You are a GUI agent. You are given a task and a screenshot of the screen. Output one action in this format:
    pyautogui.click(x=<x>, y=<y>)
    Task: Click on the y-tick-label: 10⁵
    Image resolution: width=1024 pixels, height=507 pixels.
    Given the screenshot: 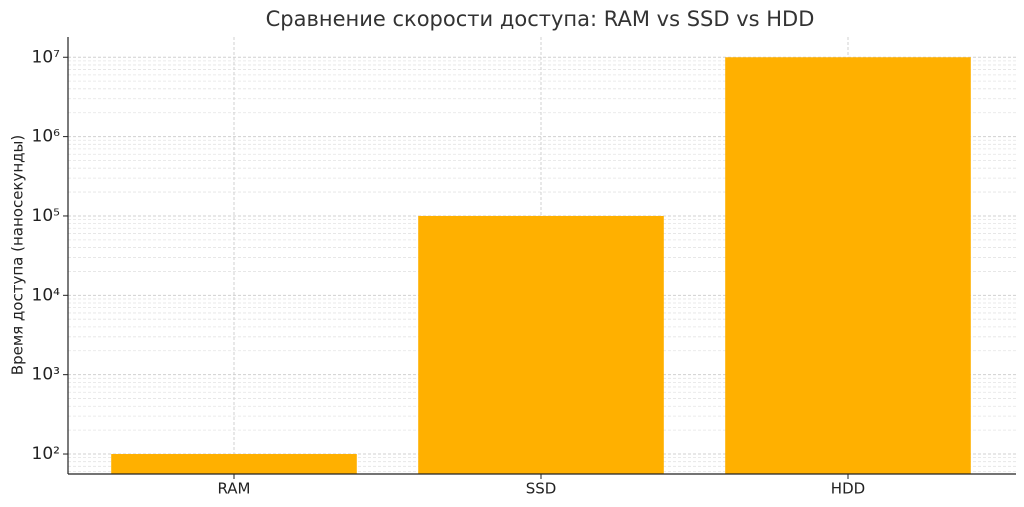 What is the action you would take?
    pyautogui.click(x=46, y=216)
    